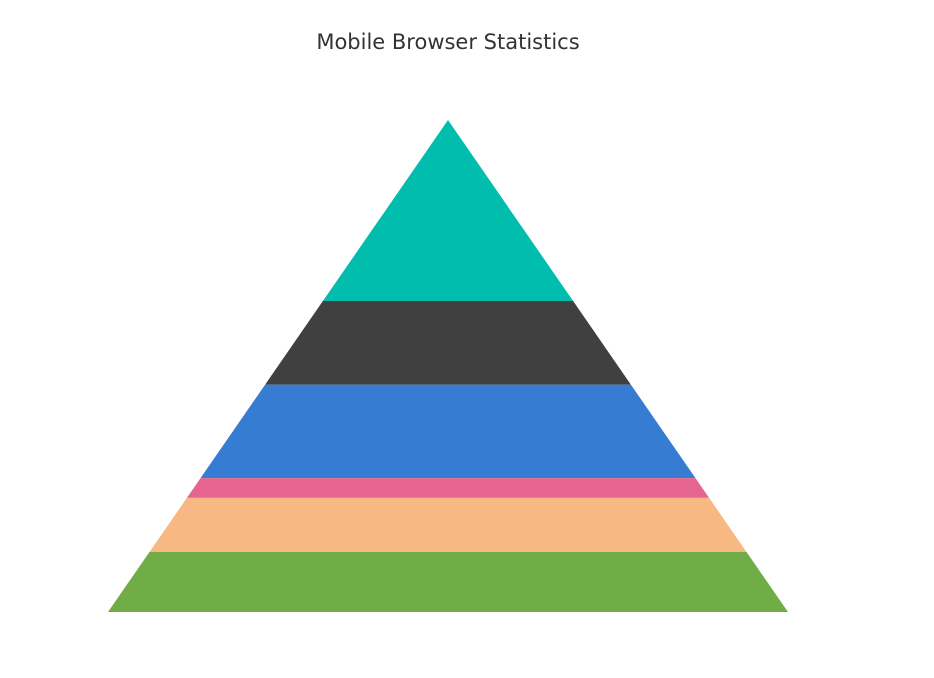 Image resolution: width=934 pixels, height=678 pixels. Describe the element at coordinates (448, 42) in the screenshot. I see `chart-title: Mobile Browser Statistics` at that location.